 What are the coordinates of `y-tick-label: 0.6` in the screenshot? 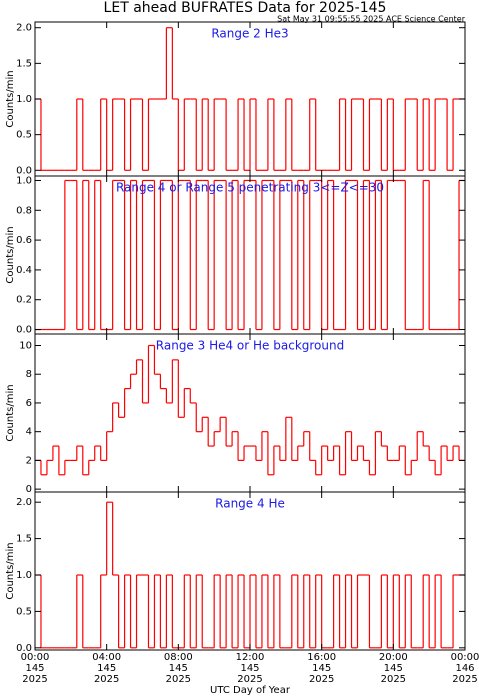 It's located at (24, 240).